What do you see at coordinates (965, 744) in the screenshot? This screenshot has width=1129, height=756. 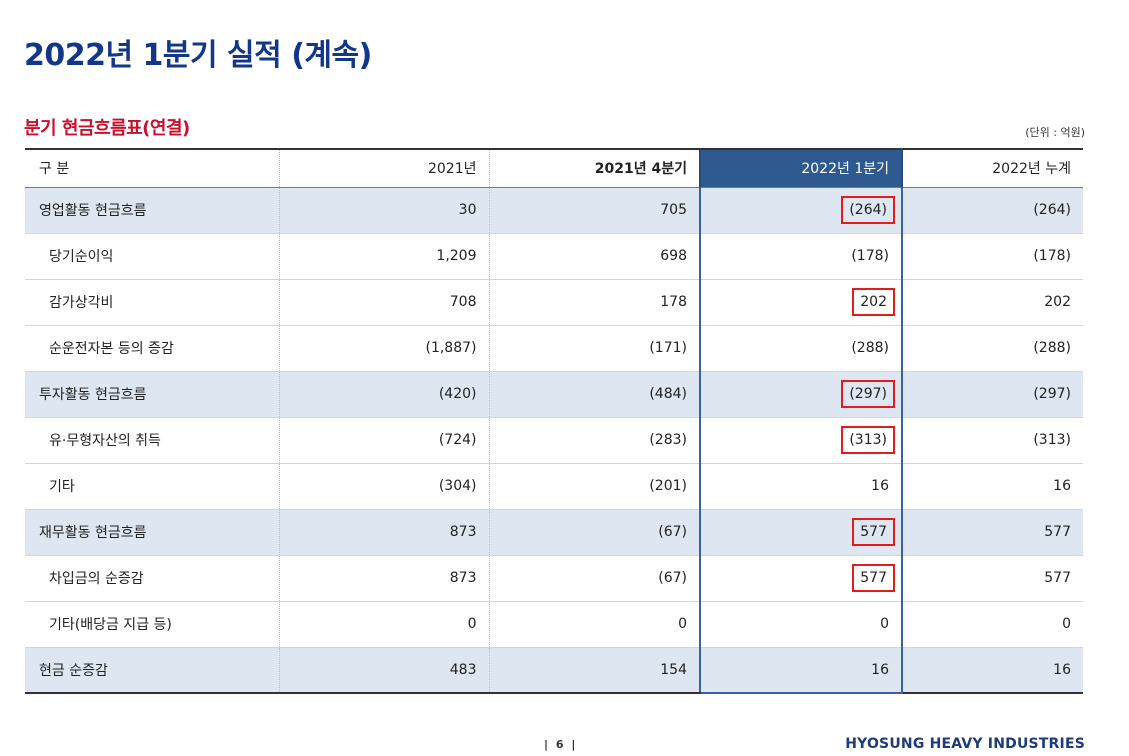 I see `brand-name: HYOSUNG HEAVY INDUSTRIES` at bounding box center [965, 744].